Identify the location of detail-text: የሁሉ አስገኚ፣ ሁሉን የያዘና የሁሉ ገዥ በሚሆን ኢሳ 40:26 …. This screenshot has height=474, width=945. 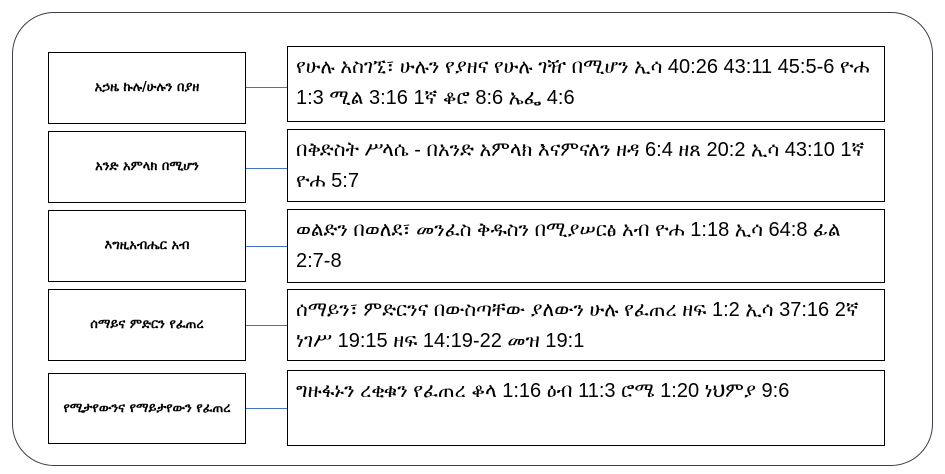
(583, 82).